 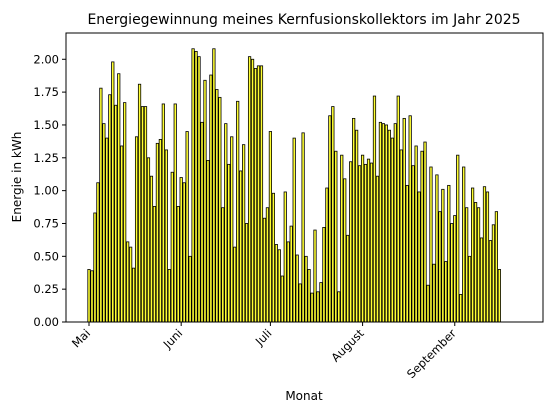 I want to click on y-tick-label: 1.25, so click(x=46, y=158).